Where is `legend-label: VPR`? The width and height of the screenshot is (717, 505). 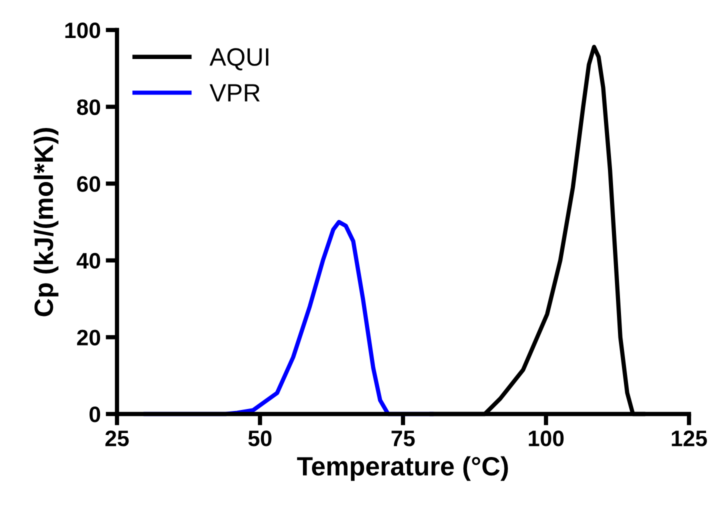
legend-label: VPR is located at coordinates (235, 93).